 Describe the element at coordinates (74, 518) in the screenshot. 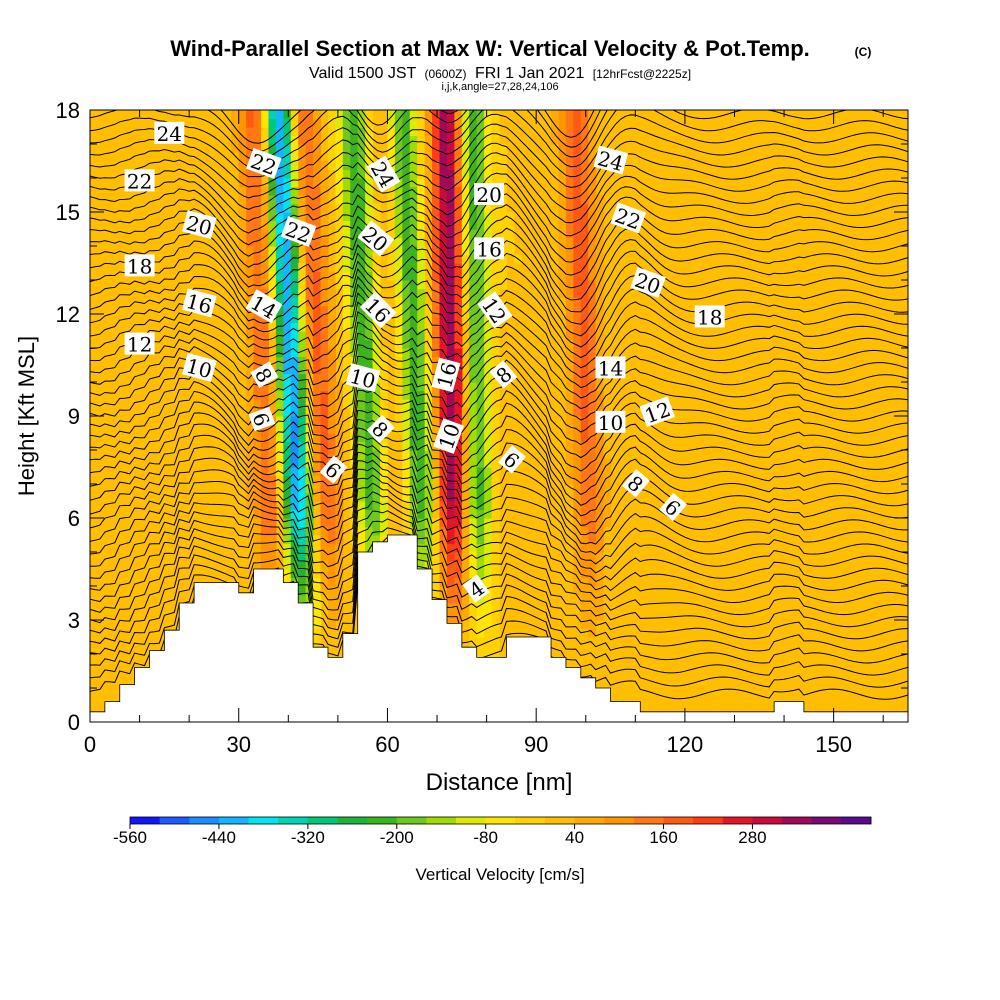

I see `y-tick-label: 6` at that location.